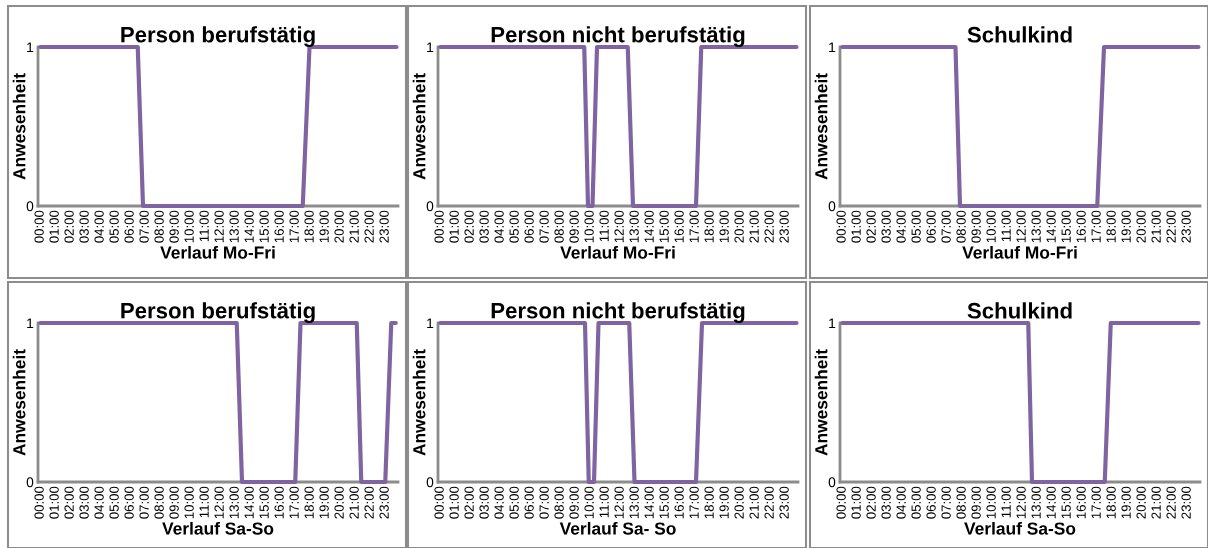  What do you see at coordinates (618, 312) in the screenshot?
I see `chart-title: Person nicht berufstätig` at bounding box center [618, 312].